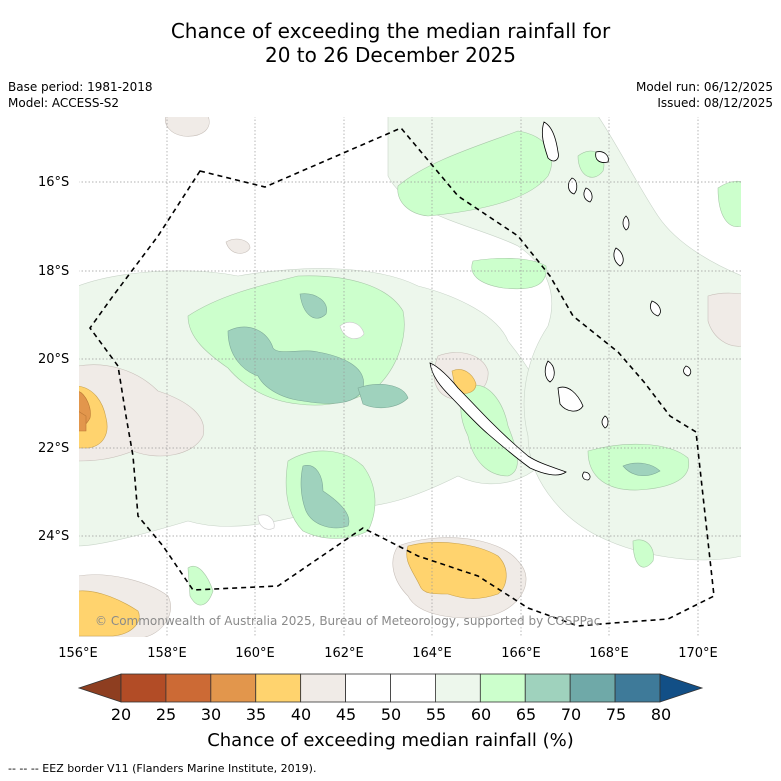  Describe the element at coordinates (521, 653) in the screenshot. I see `lon-label-166e: 166°E` at that location.